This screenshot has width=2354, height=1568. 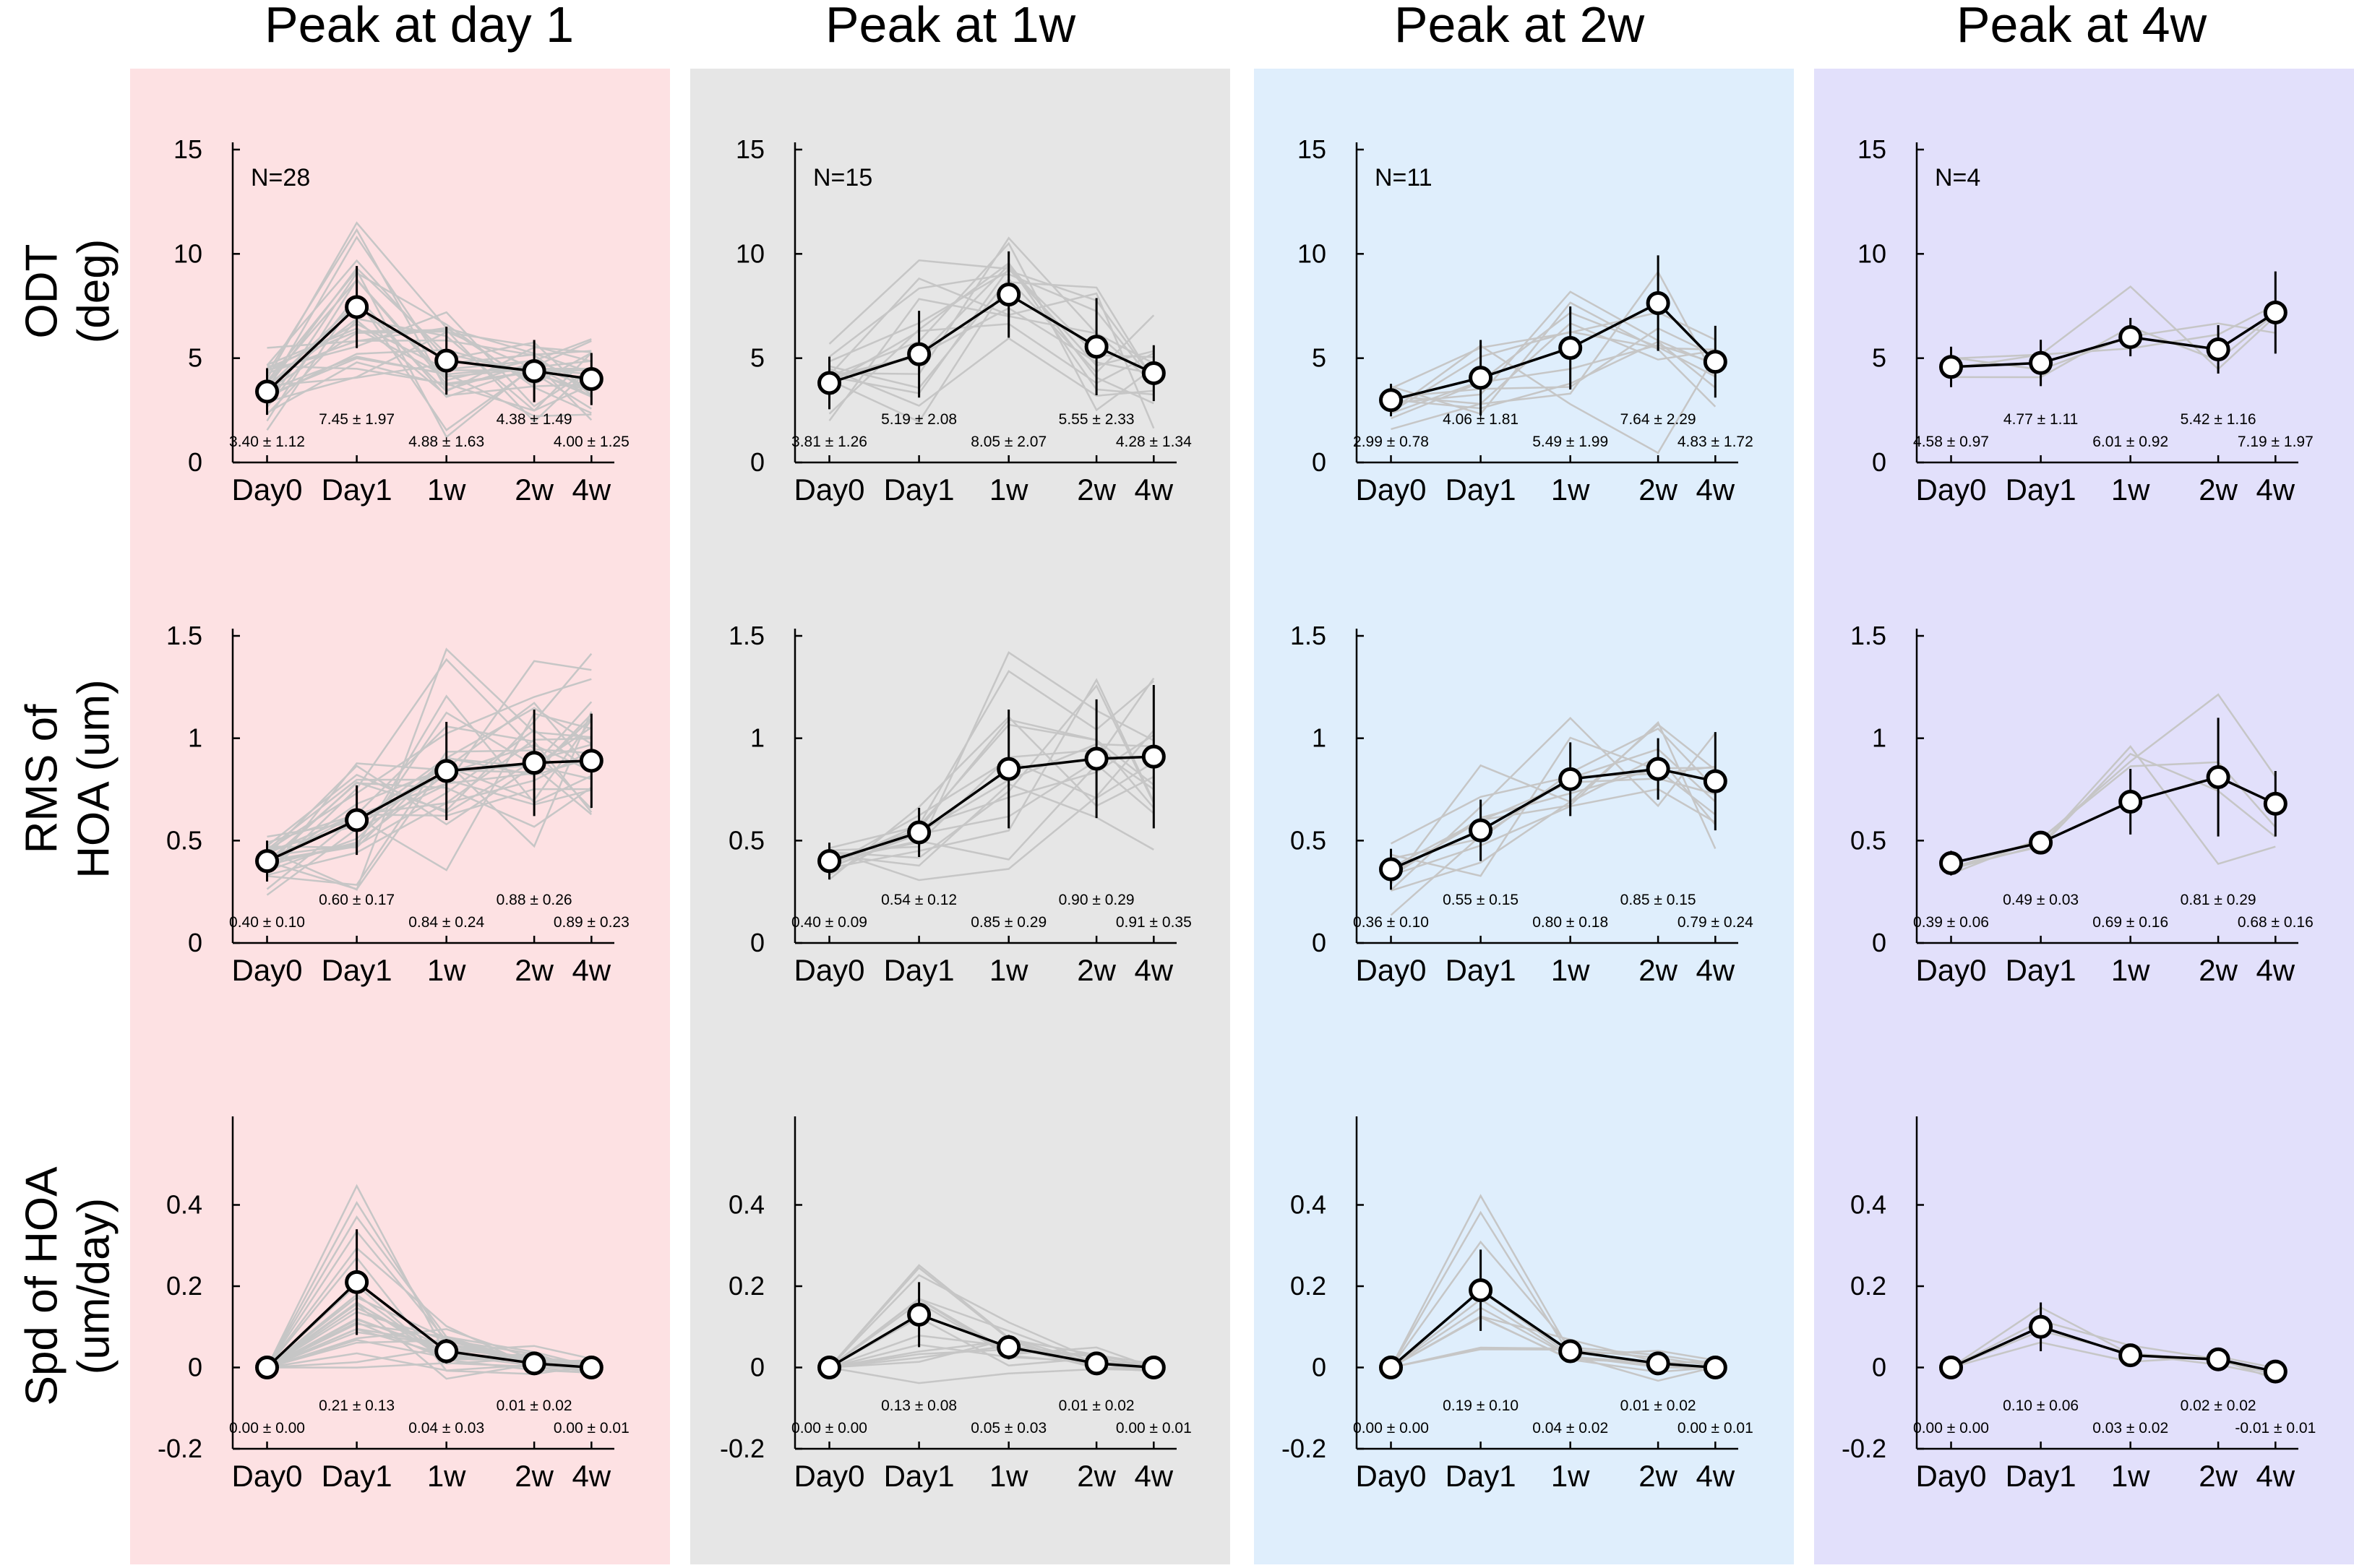 I want to click on row-label-1: RMS of HOA (um), so click(x=68, y=779).